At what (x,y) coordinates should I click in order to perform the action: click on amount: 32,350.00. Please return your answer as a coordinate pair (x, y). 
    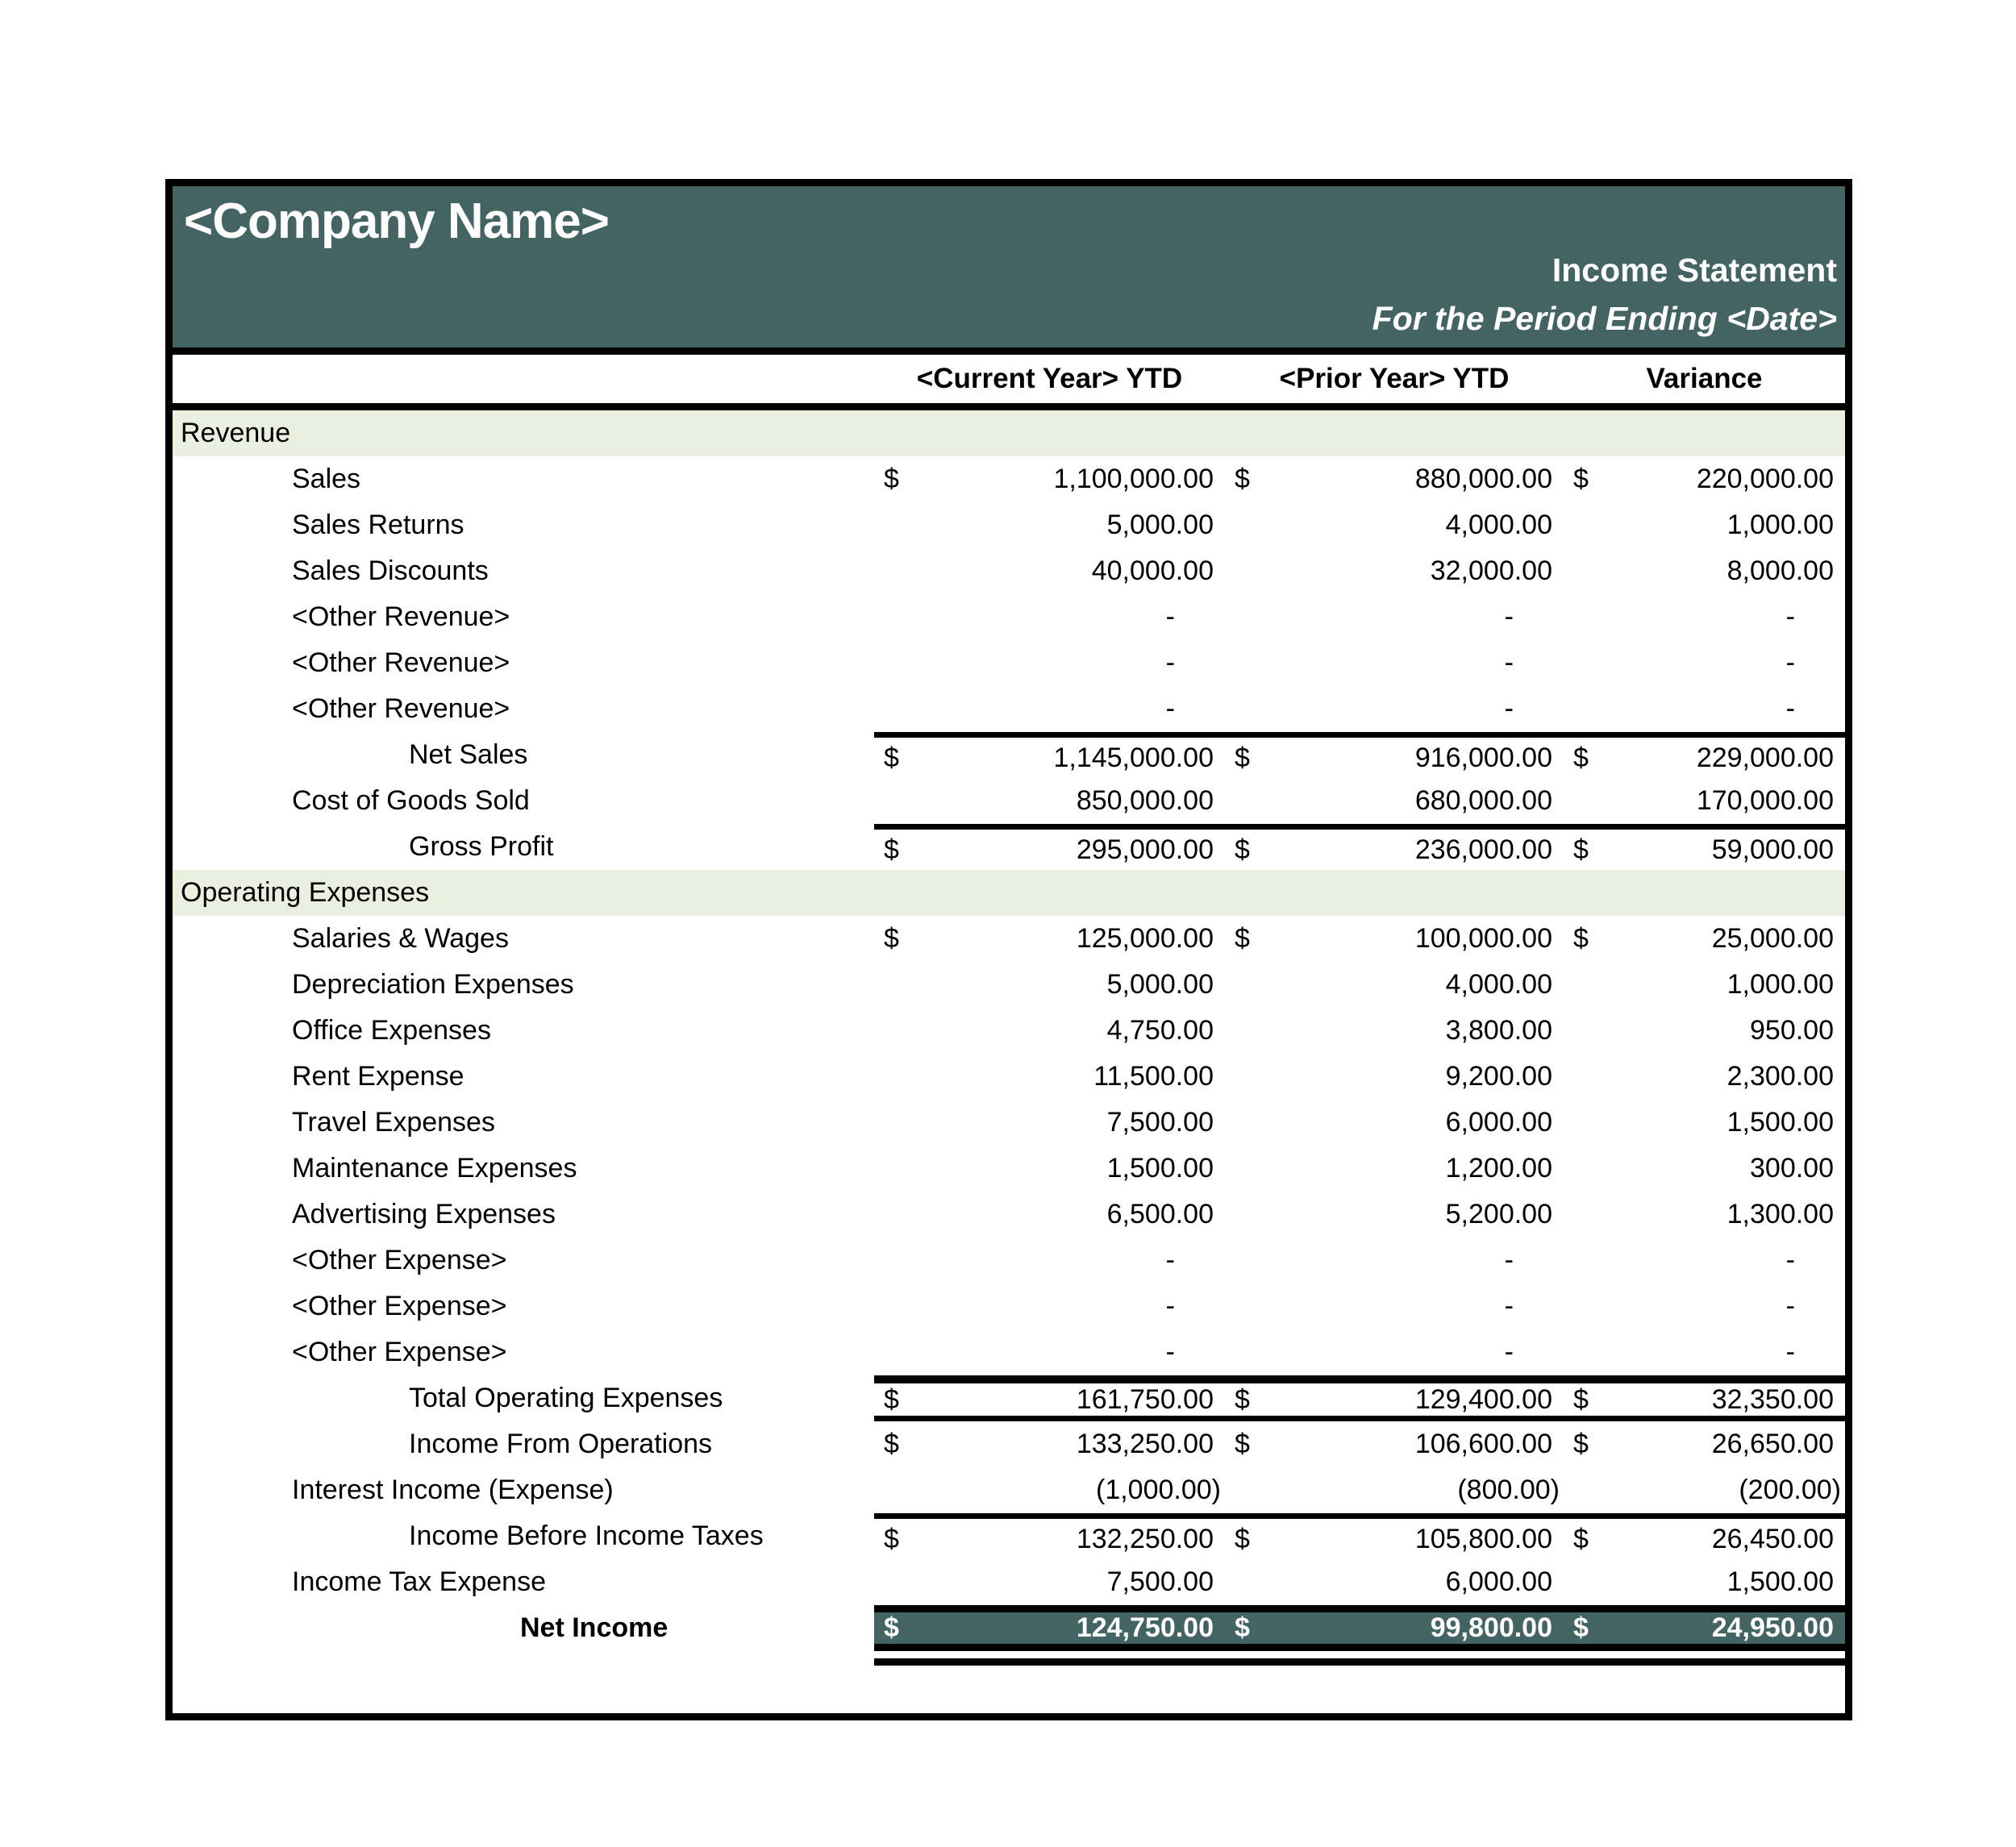
    Looking at the image, I should click on (1772, 1399).